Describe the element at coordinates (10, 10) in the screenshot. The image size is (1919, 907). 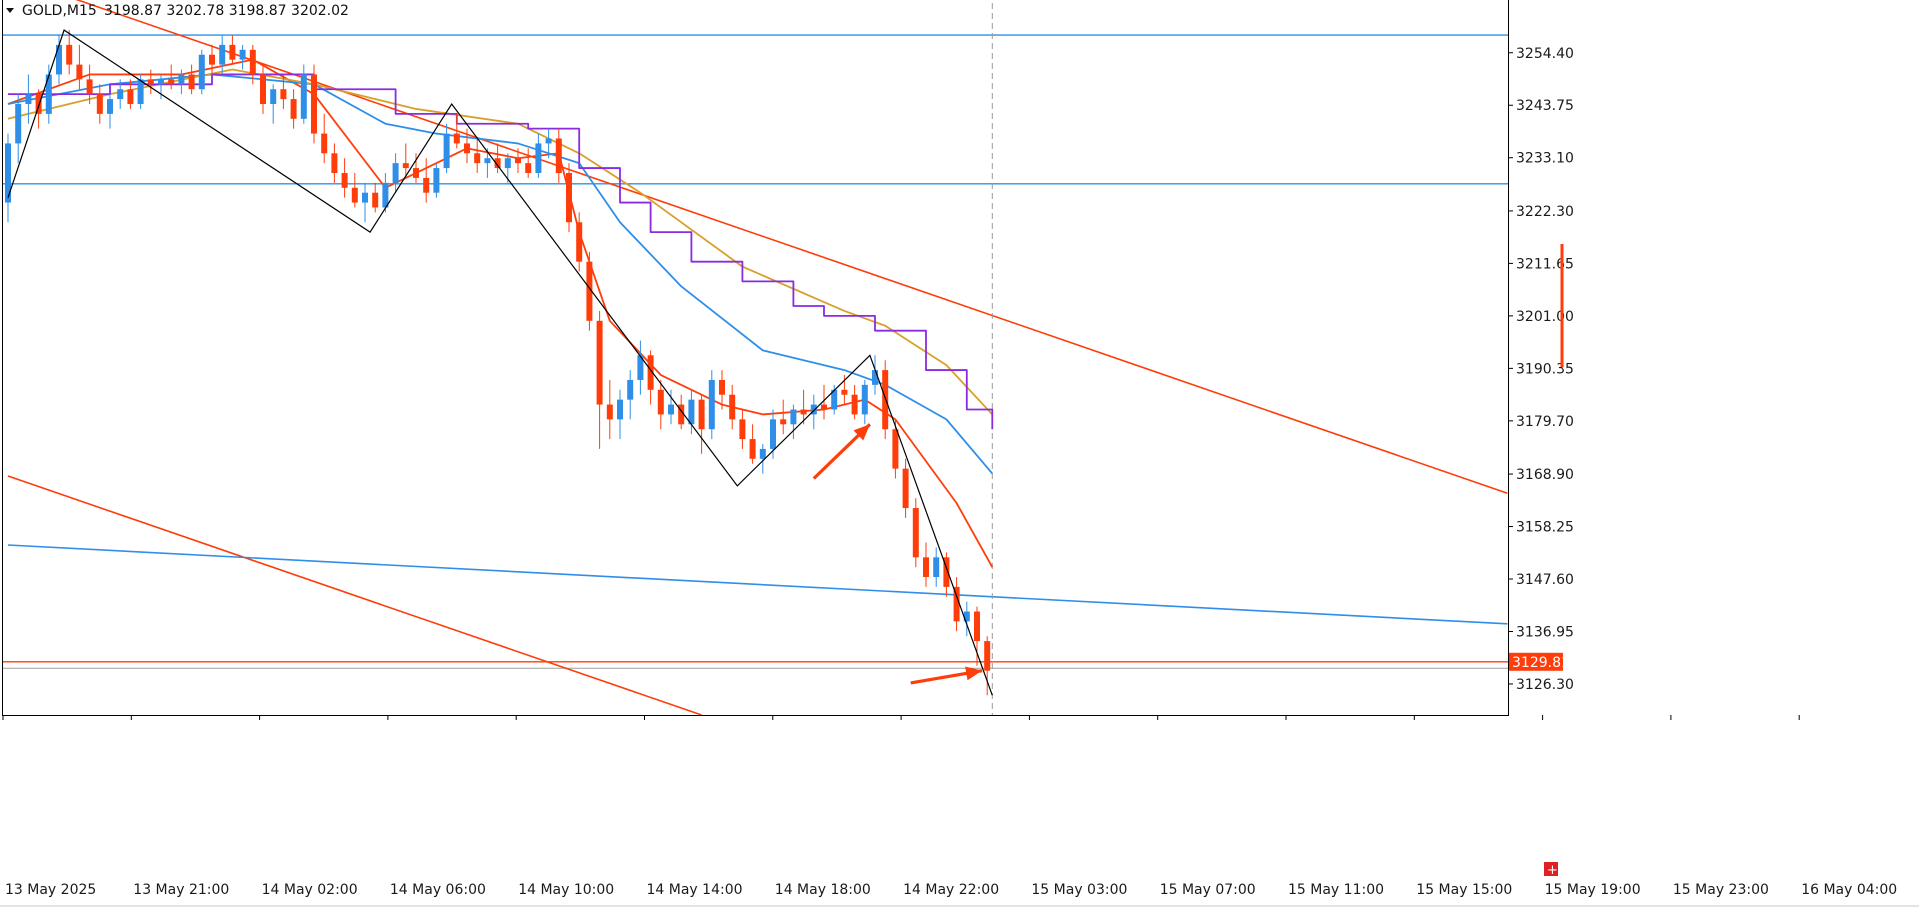
I see `triangle-down-icon` at that location.